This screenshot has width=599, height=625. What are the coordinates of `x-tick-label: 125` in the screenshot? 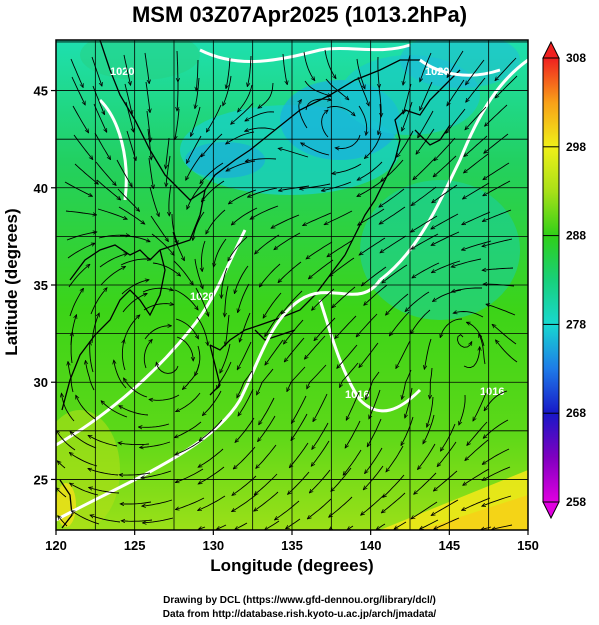 It's located at (135, 545).